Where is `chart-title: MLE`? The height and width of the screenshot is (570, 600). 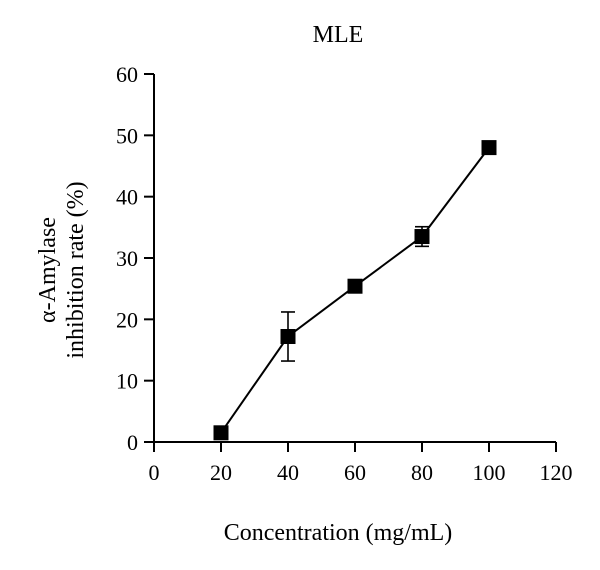 chart-title: MLE is located at coordinates (338, 35).